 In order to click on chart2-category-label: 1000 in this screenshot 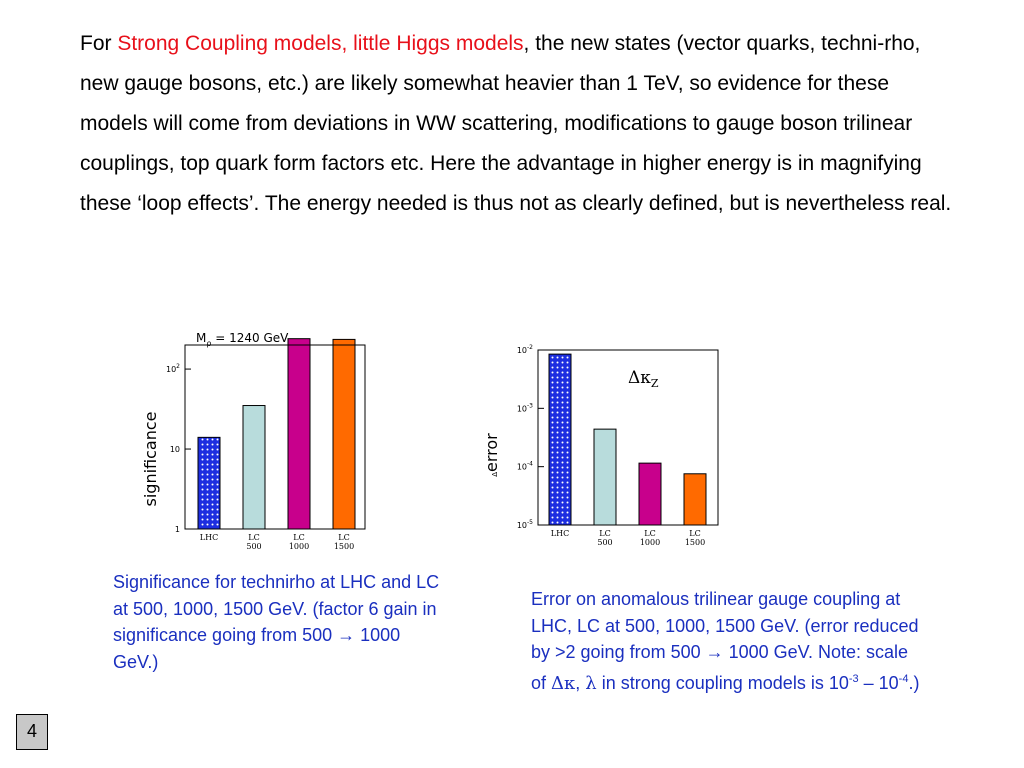, I will do `click(650, 542)`.